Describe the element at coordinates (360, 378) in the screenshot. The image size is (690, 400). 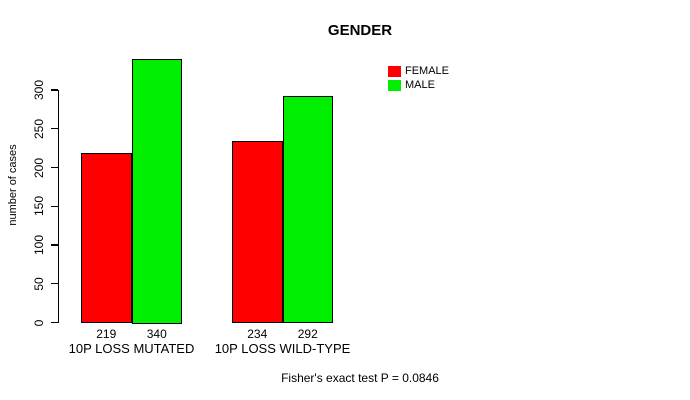
I see `annotation-text: Fisher's exact test P = 0.0846` at that location.